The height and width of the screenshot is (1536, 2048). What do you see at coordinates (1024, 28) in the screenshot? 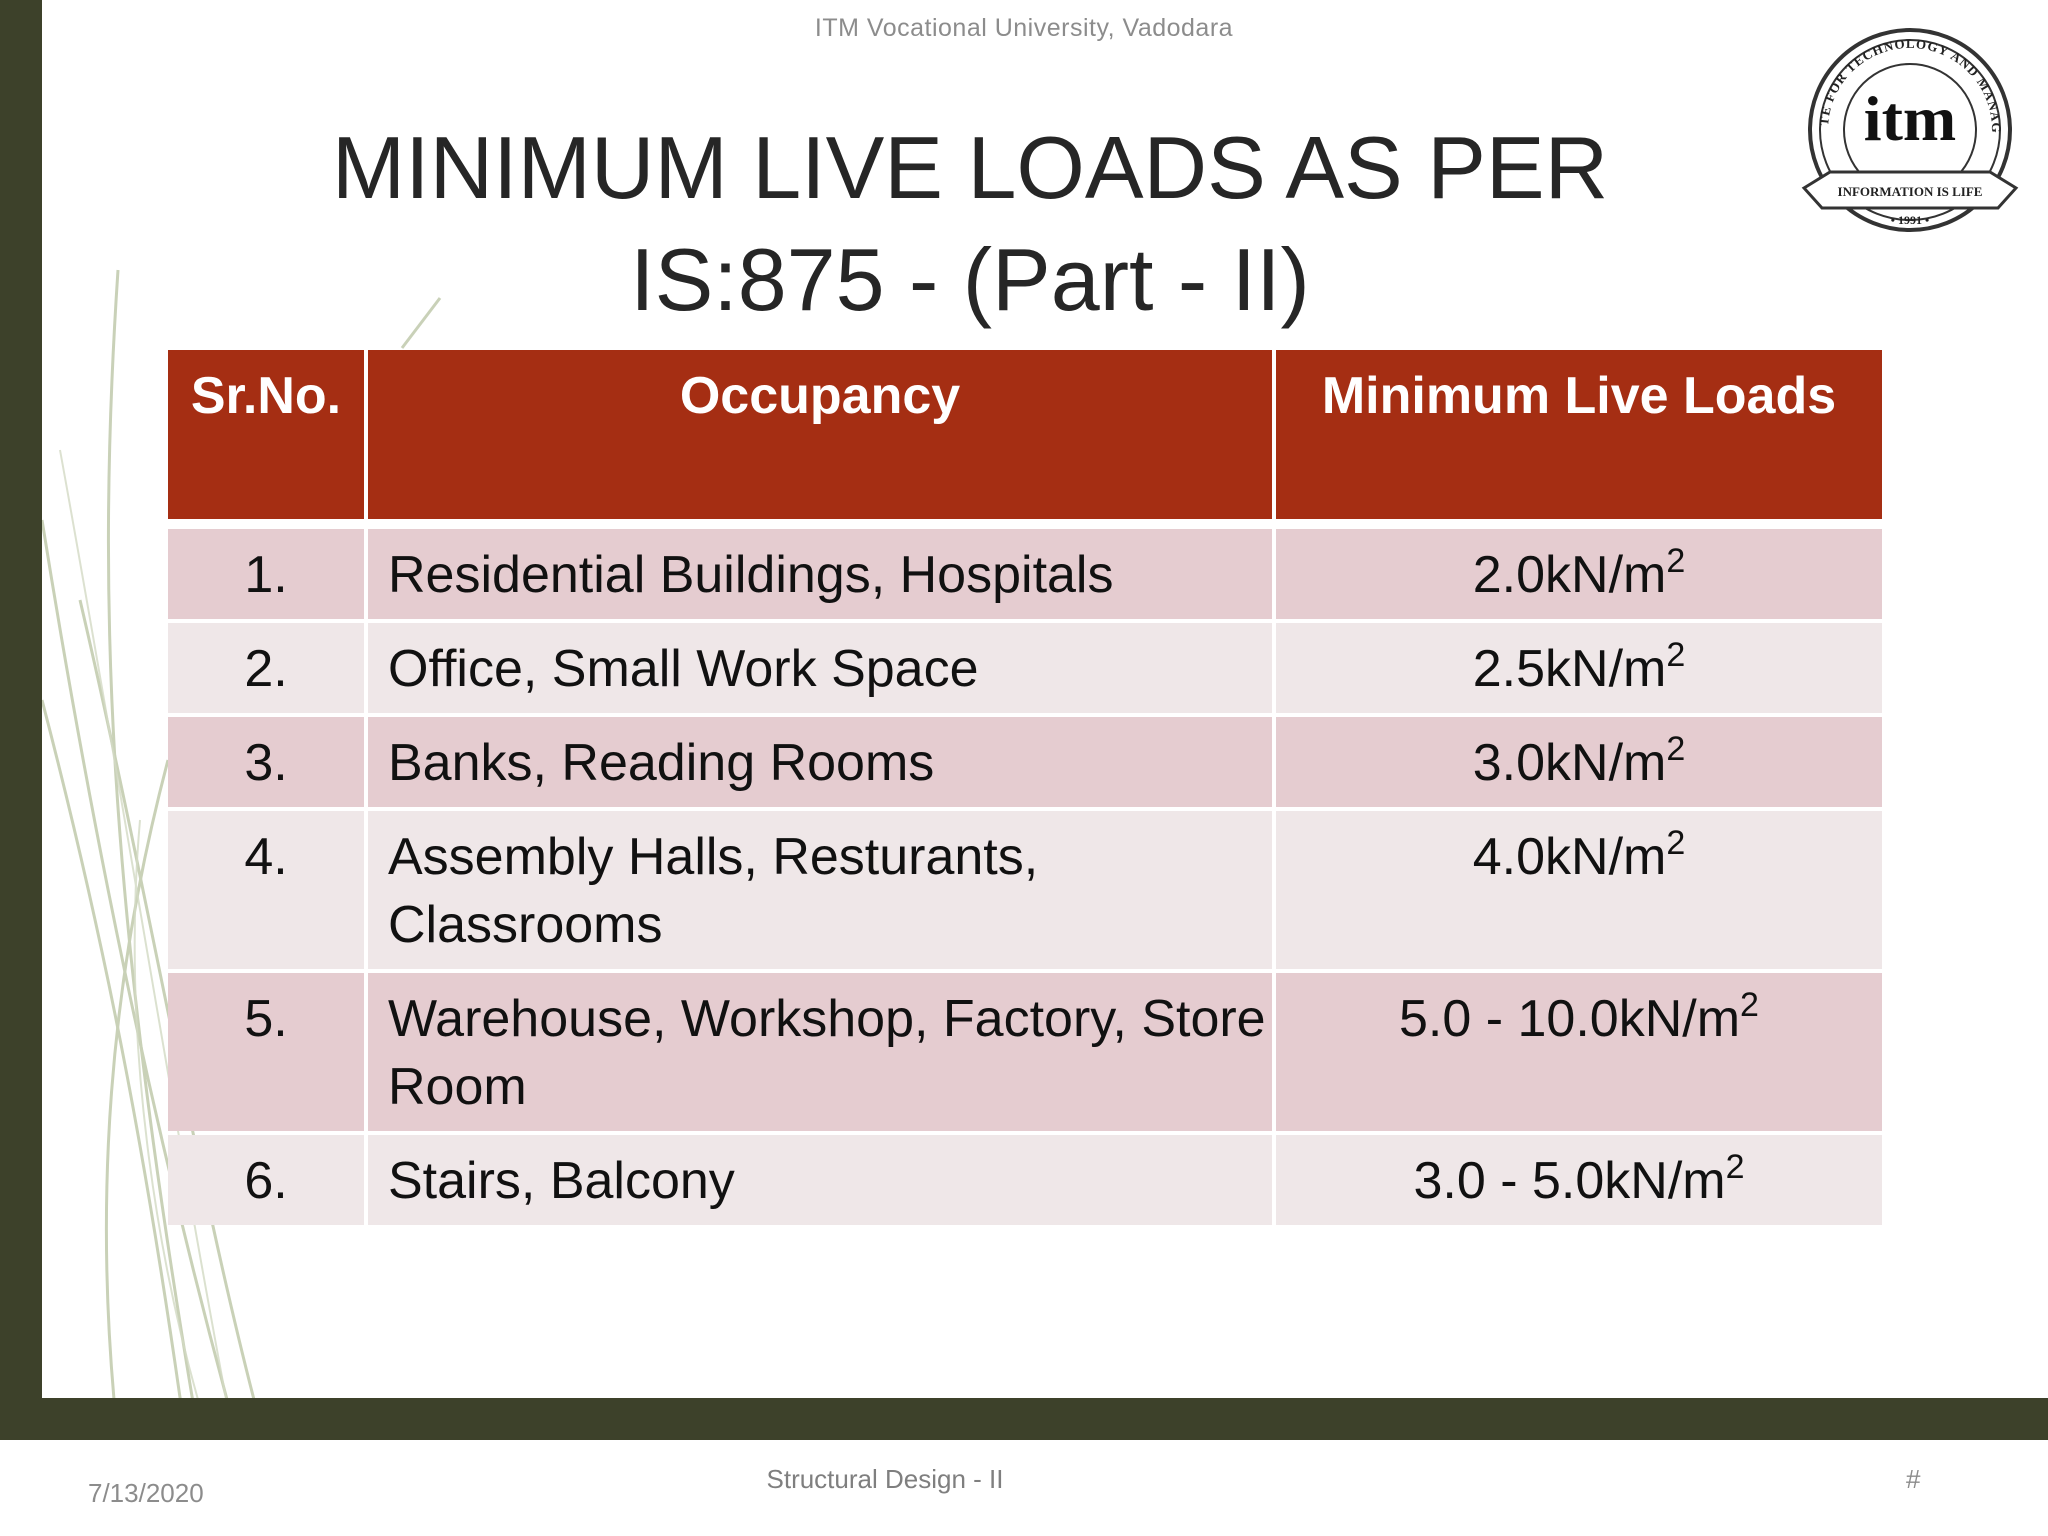
I see `institution-header: ITM Vocational University, Vadodara` at bounding box center [1024, 28].